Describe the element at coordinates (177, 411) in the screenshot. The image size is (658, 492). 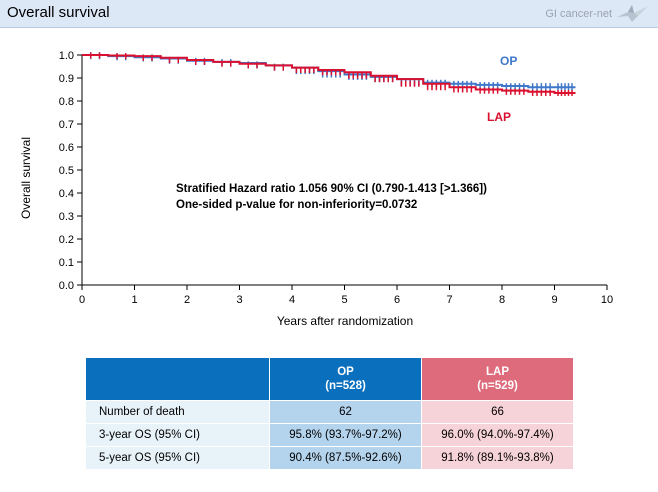
I see `row-label: Number of death` at that location.